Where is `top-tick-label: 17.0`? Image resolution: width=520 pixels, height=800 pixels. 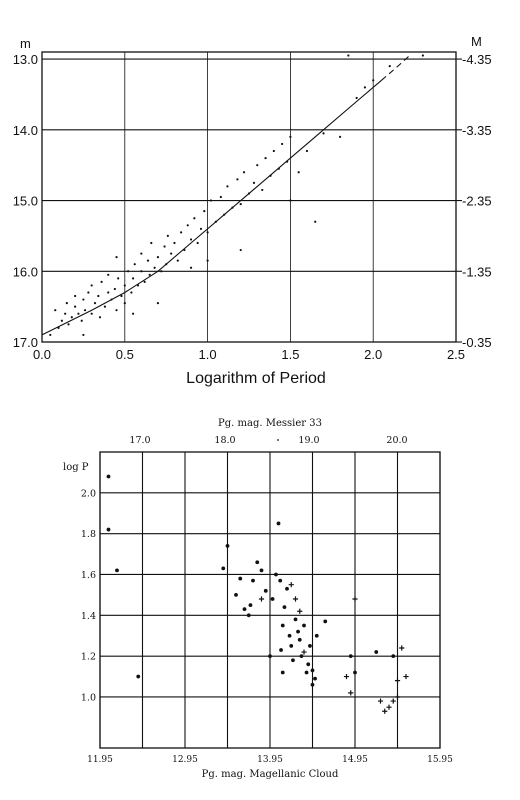
top-tick-label: 17.0 is located at coordinates (139, 440).